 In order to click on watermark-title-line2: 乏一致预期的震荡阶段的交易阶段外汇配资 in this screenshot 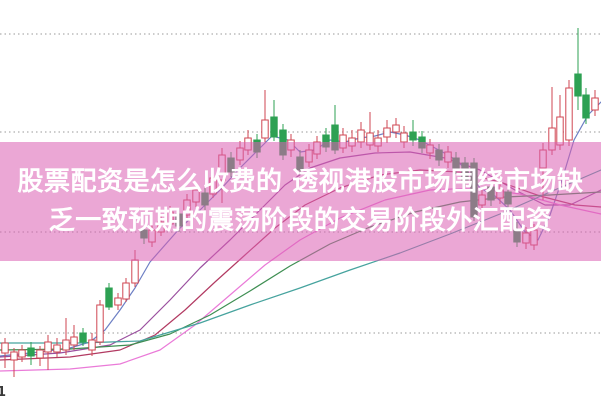, I will do `click(300, 220)`.